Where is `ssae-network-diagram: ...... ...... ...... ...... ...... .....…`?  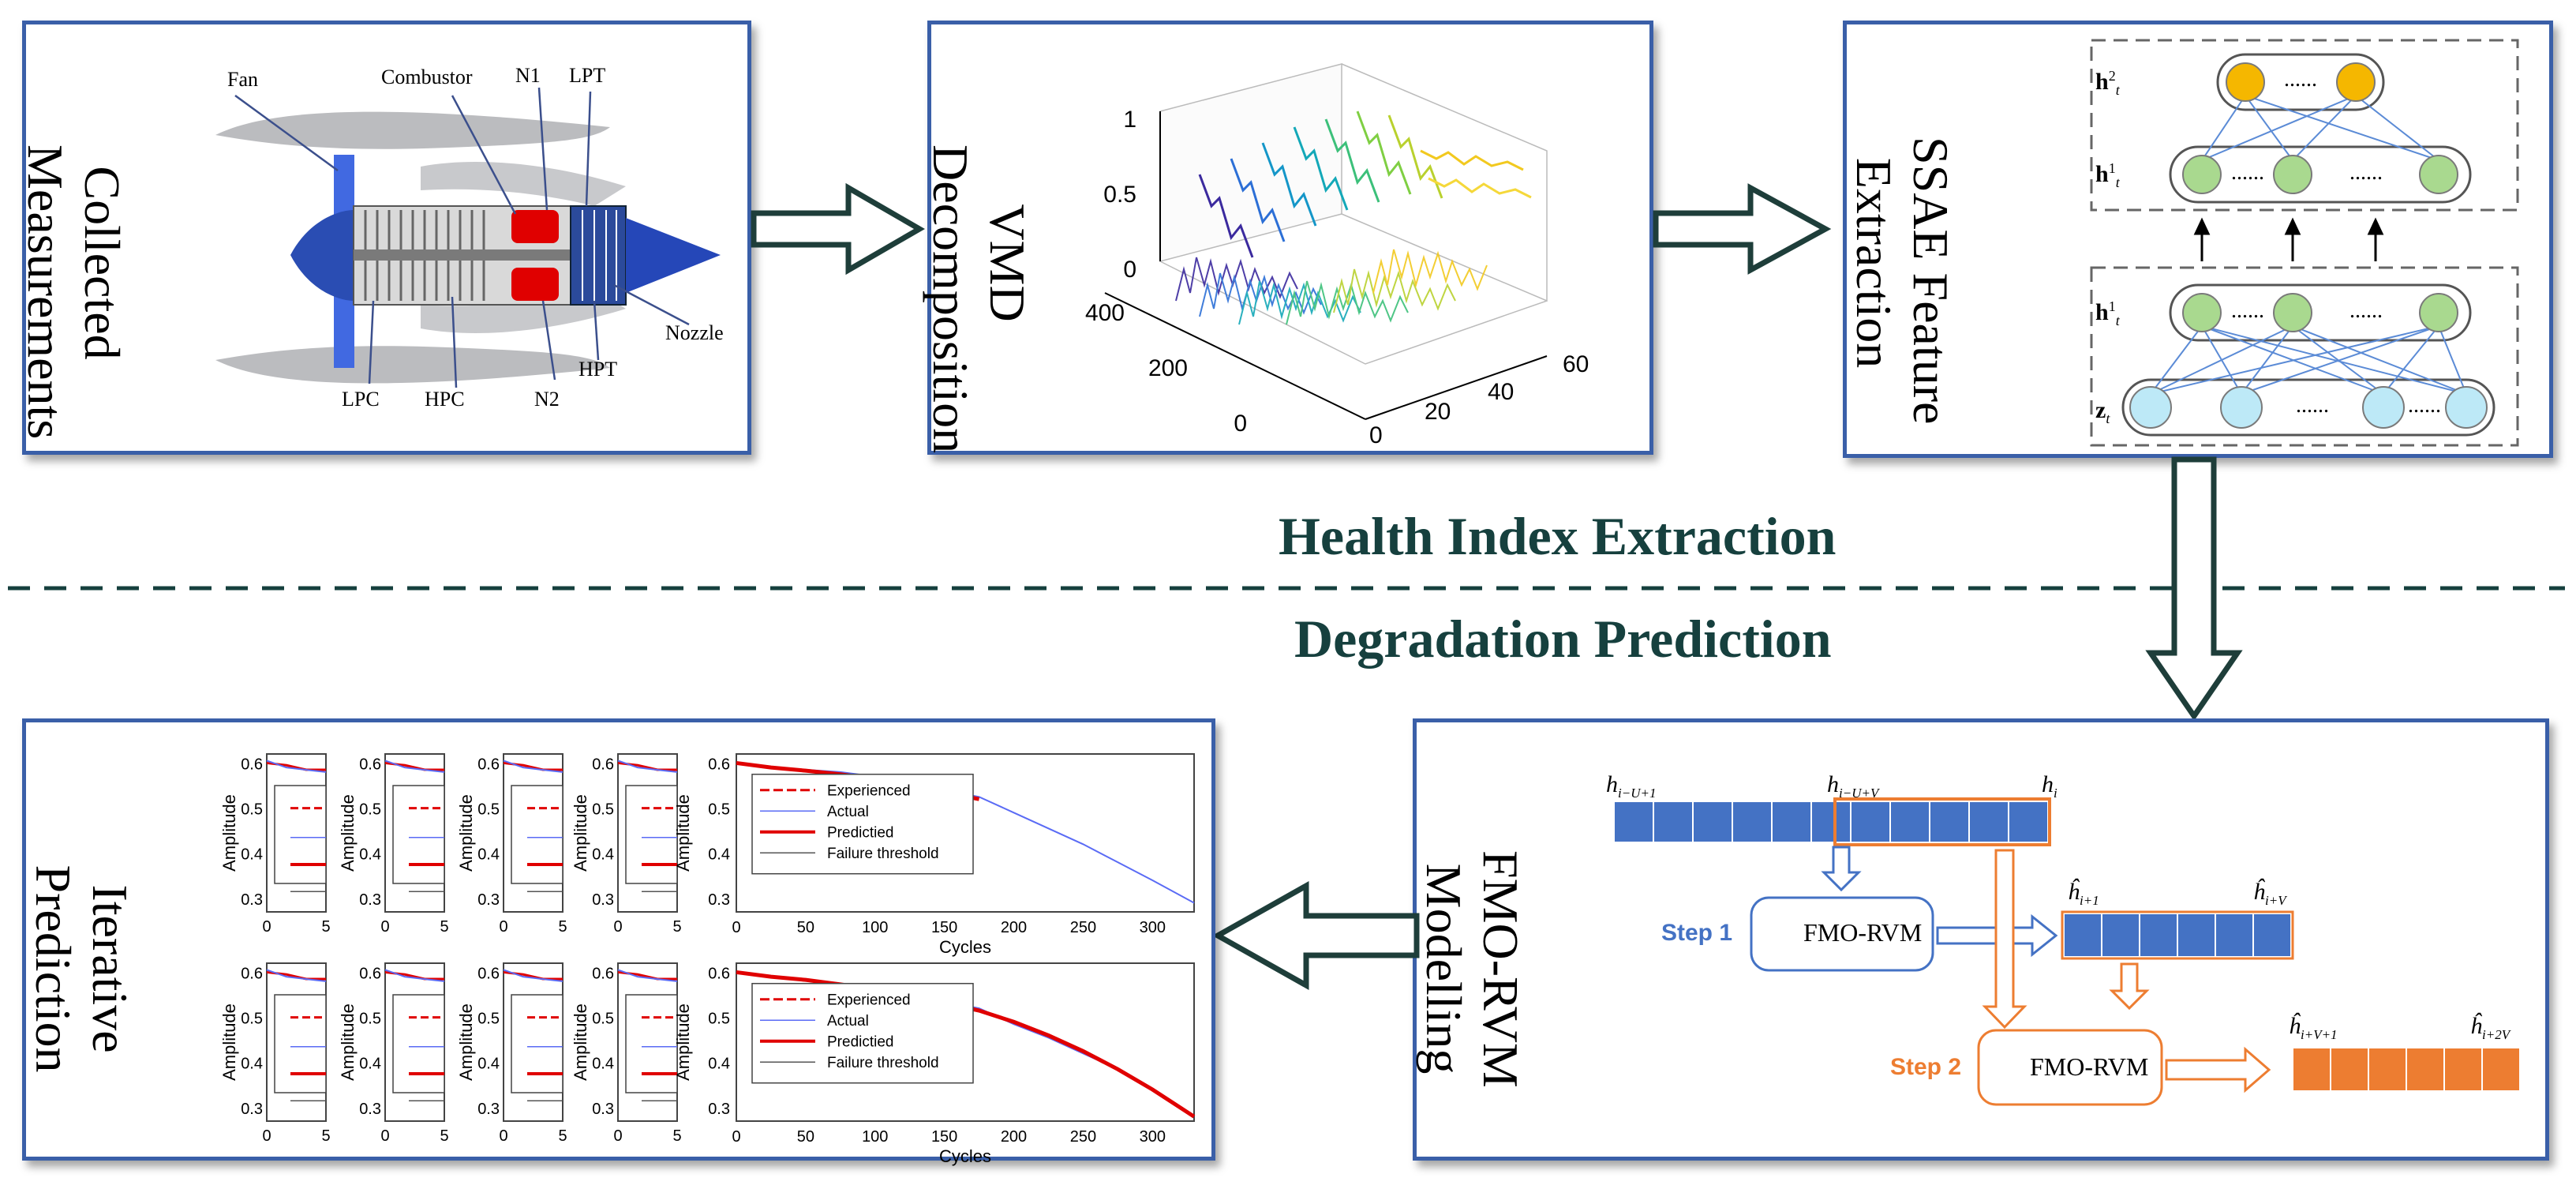 ssae-network-diagram: ...... ...... ...... ...... ...... .....… is located at coordinates (2304, 243).